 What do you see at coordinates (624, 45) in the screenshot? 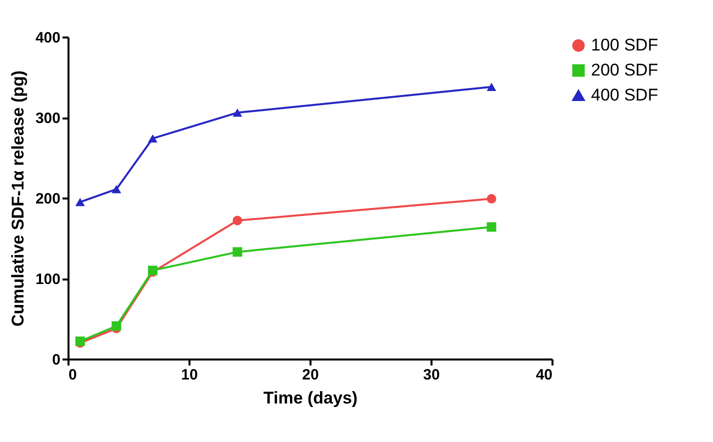
I see `legend-label: 100 SDF` at bounding box center [624, 45].